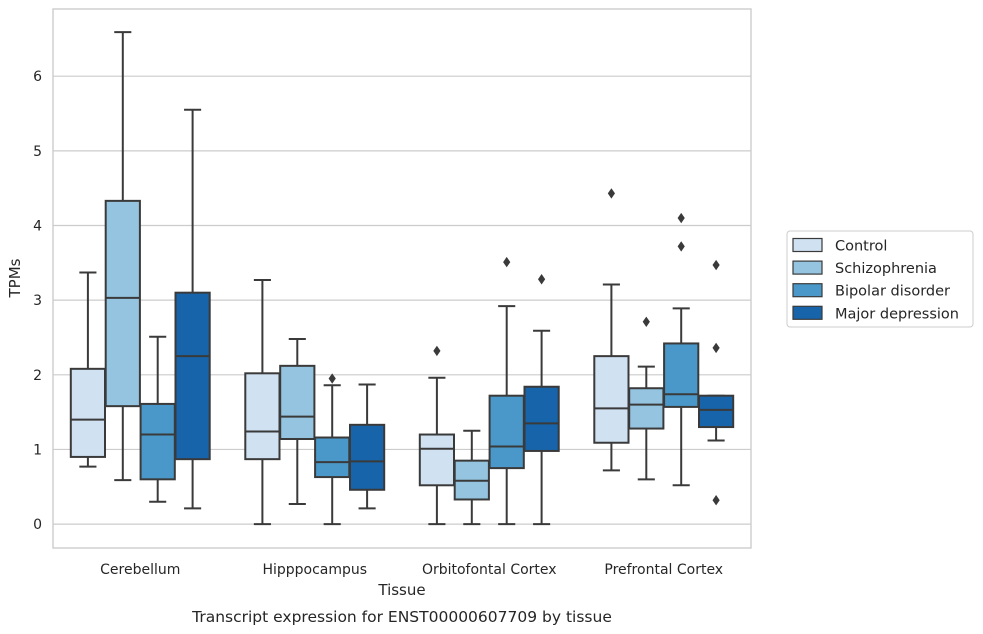 The width and height of the screenshot is (983, 634). I want to click on legend-label: Bipolar disorder, so click(892, 292).